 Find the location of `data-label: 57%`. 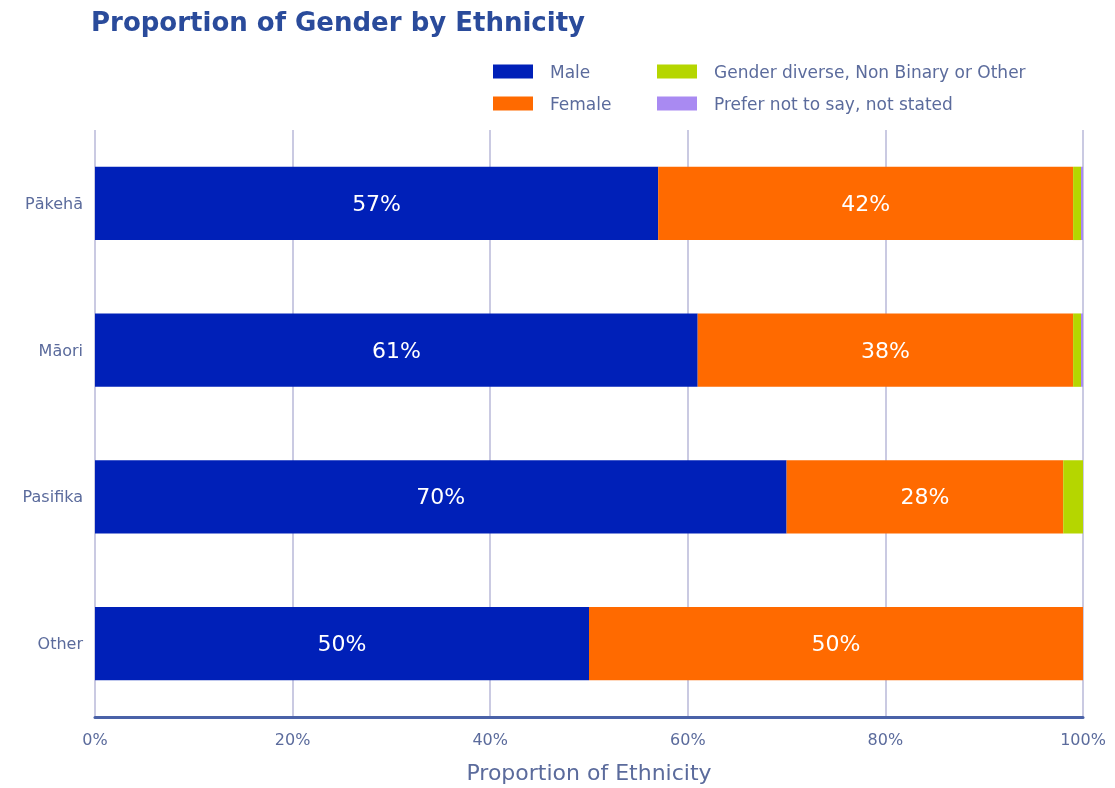

data-label: 57% is located at coordinates (377, 203).